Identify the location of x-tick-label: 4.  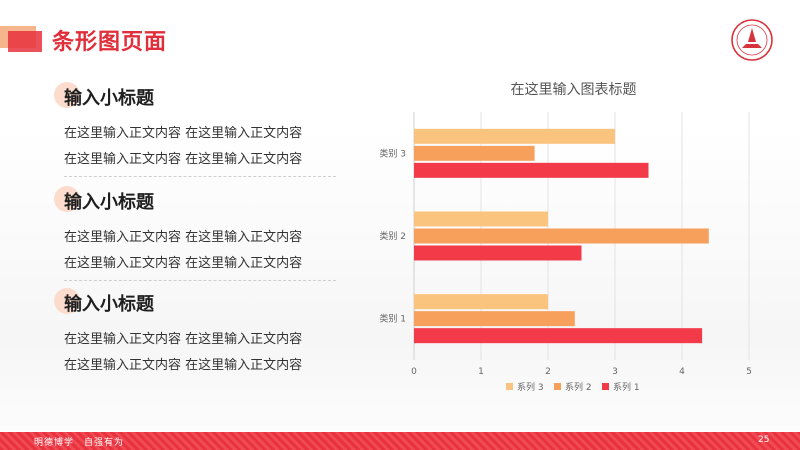
(682, 372).